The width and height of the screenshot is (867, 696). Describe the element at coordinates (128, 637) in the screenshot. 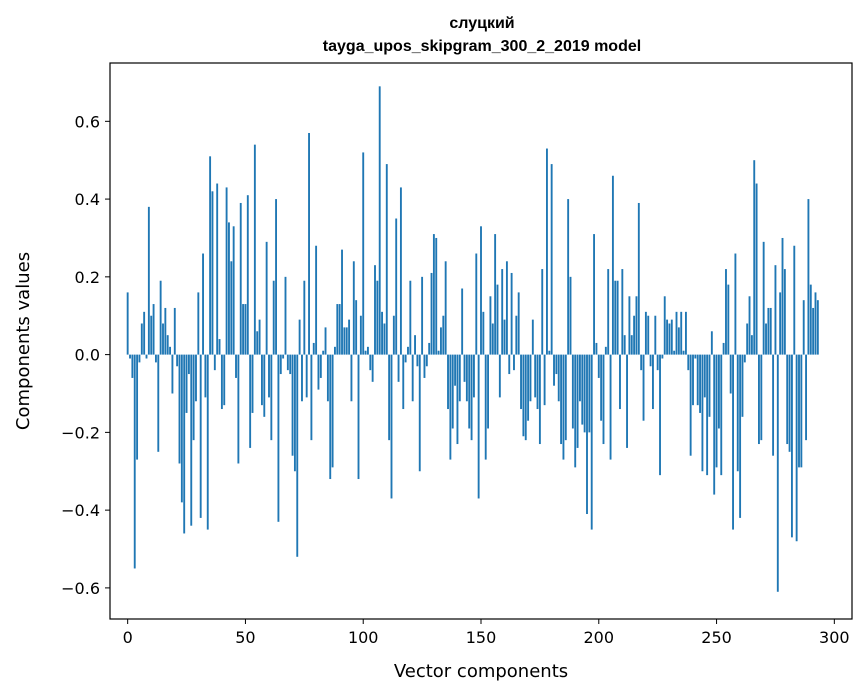

I see `x-tick-label: 0` at that location.